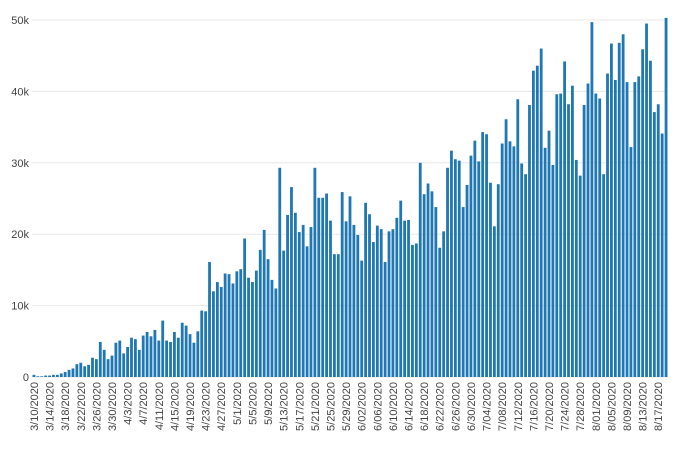 The height and width of the screenshot is (454, 680). What do you see at coordinates (175, 406) in the screenshot?
I see `x-tick-label: 4/15/2020` at bounding box center [175, 406].